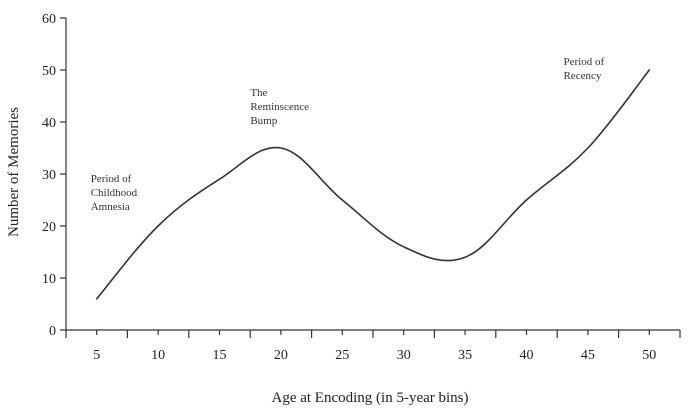  Describe the element at coordinates (49, 71) in the screenshot. I see `y-tick-label: 50` at that location.